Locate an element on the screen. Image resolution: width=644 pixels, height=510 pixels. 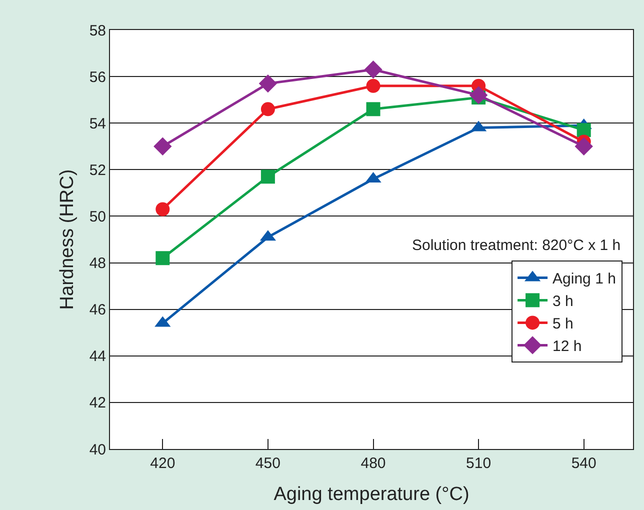
x-tick-label: 510 is located at coordinates (479, 463).